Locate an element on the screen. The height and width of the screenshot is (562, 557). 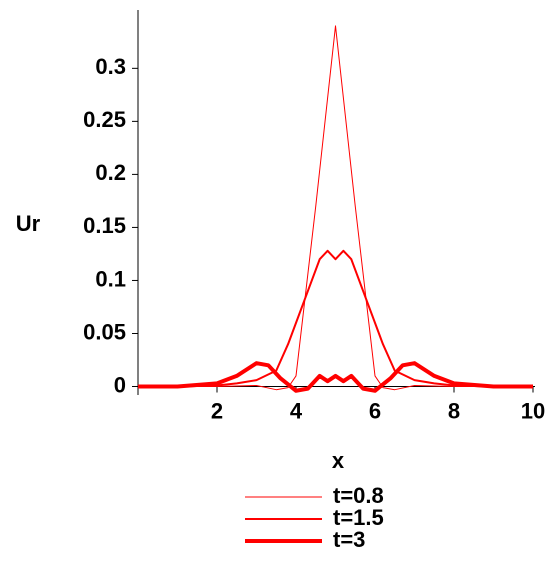
y-tick-label: 0.15 is located at coordinates (104, 225).